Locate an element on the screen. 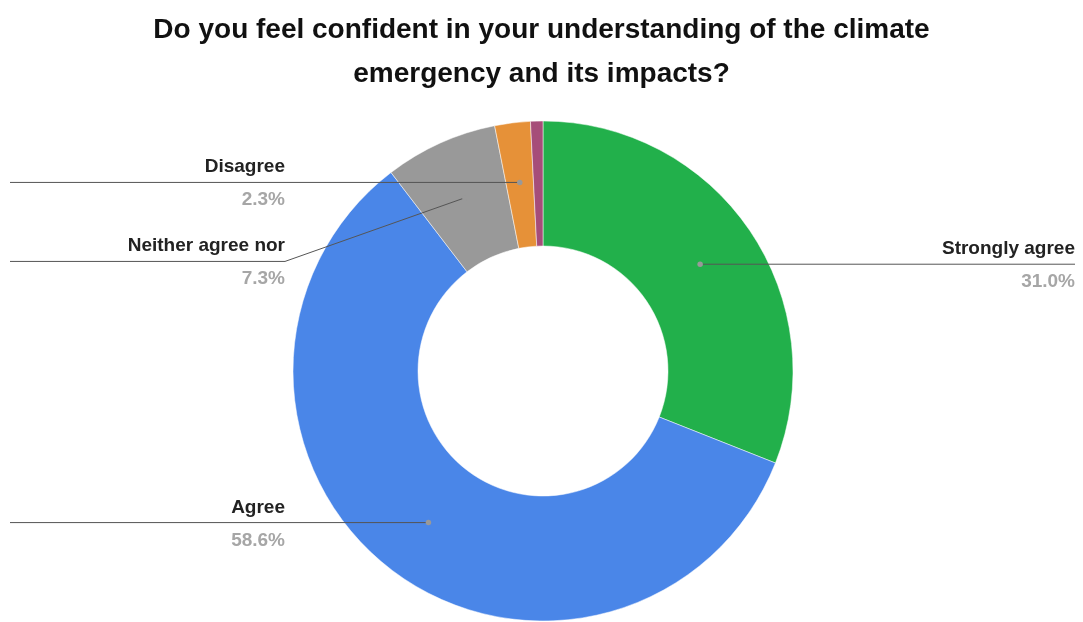 The image size is (1083, 622). data-label: 7.3% is located at coordinates (263, 278).